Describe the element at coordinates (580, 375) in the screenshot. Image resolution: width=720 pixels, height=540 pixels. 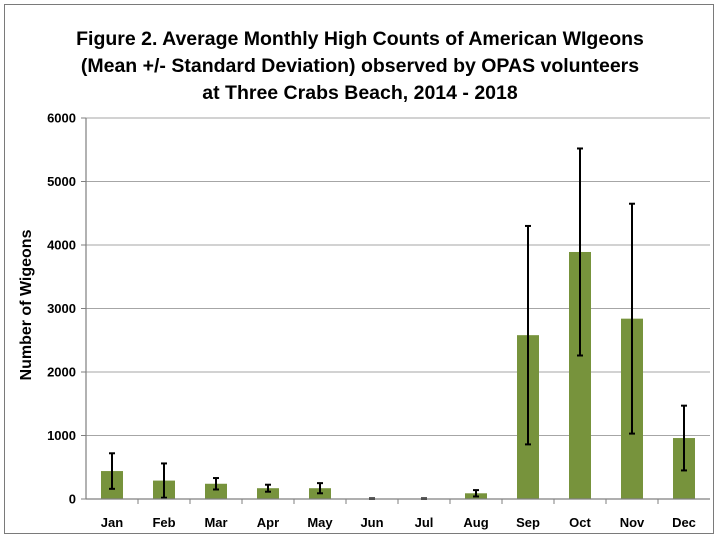
I see `bar-oct` at that location.